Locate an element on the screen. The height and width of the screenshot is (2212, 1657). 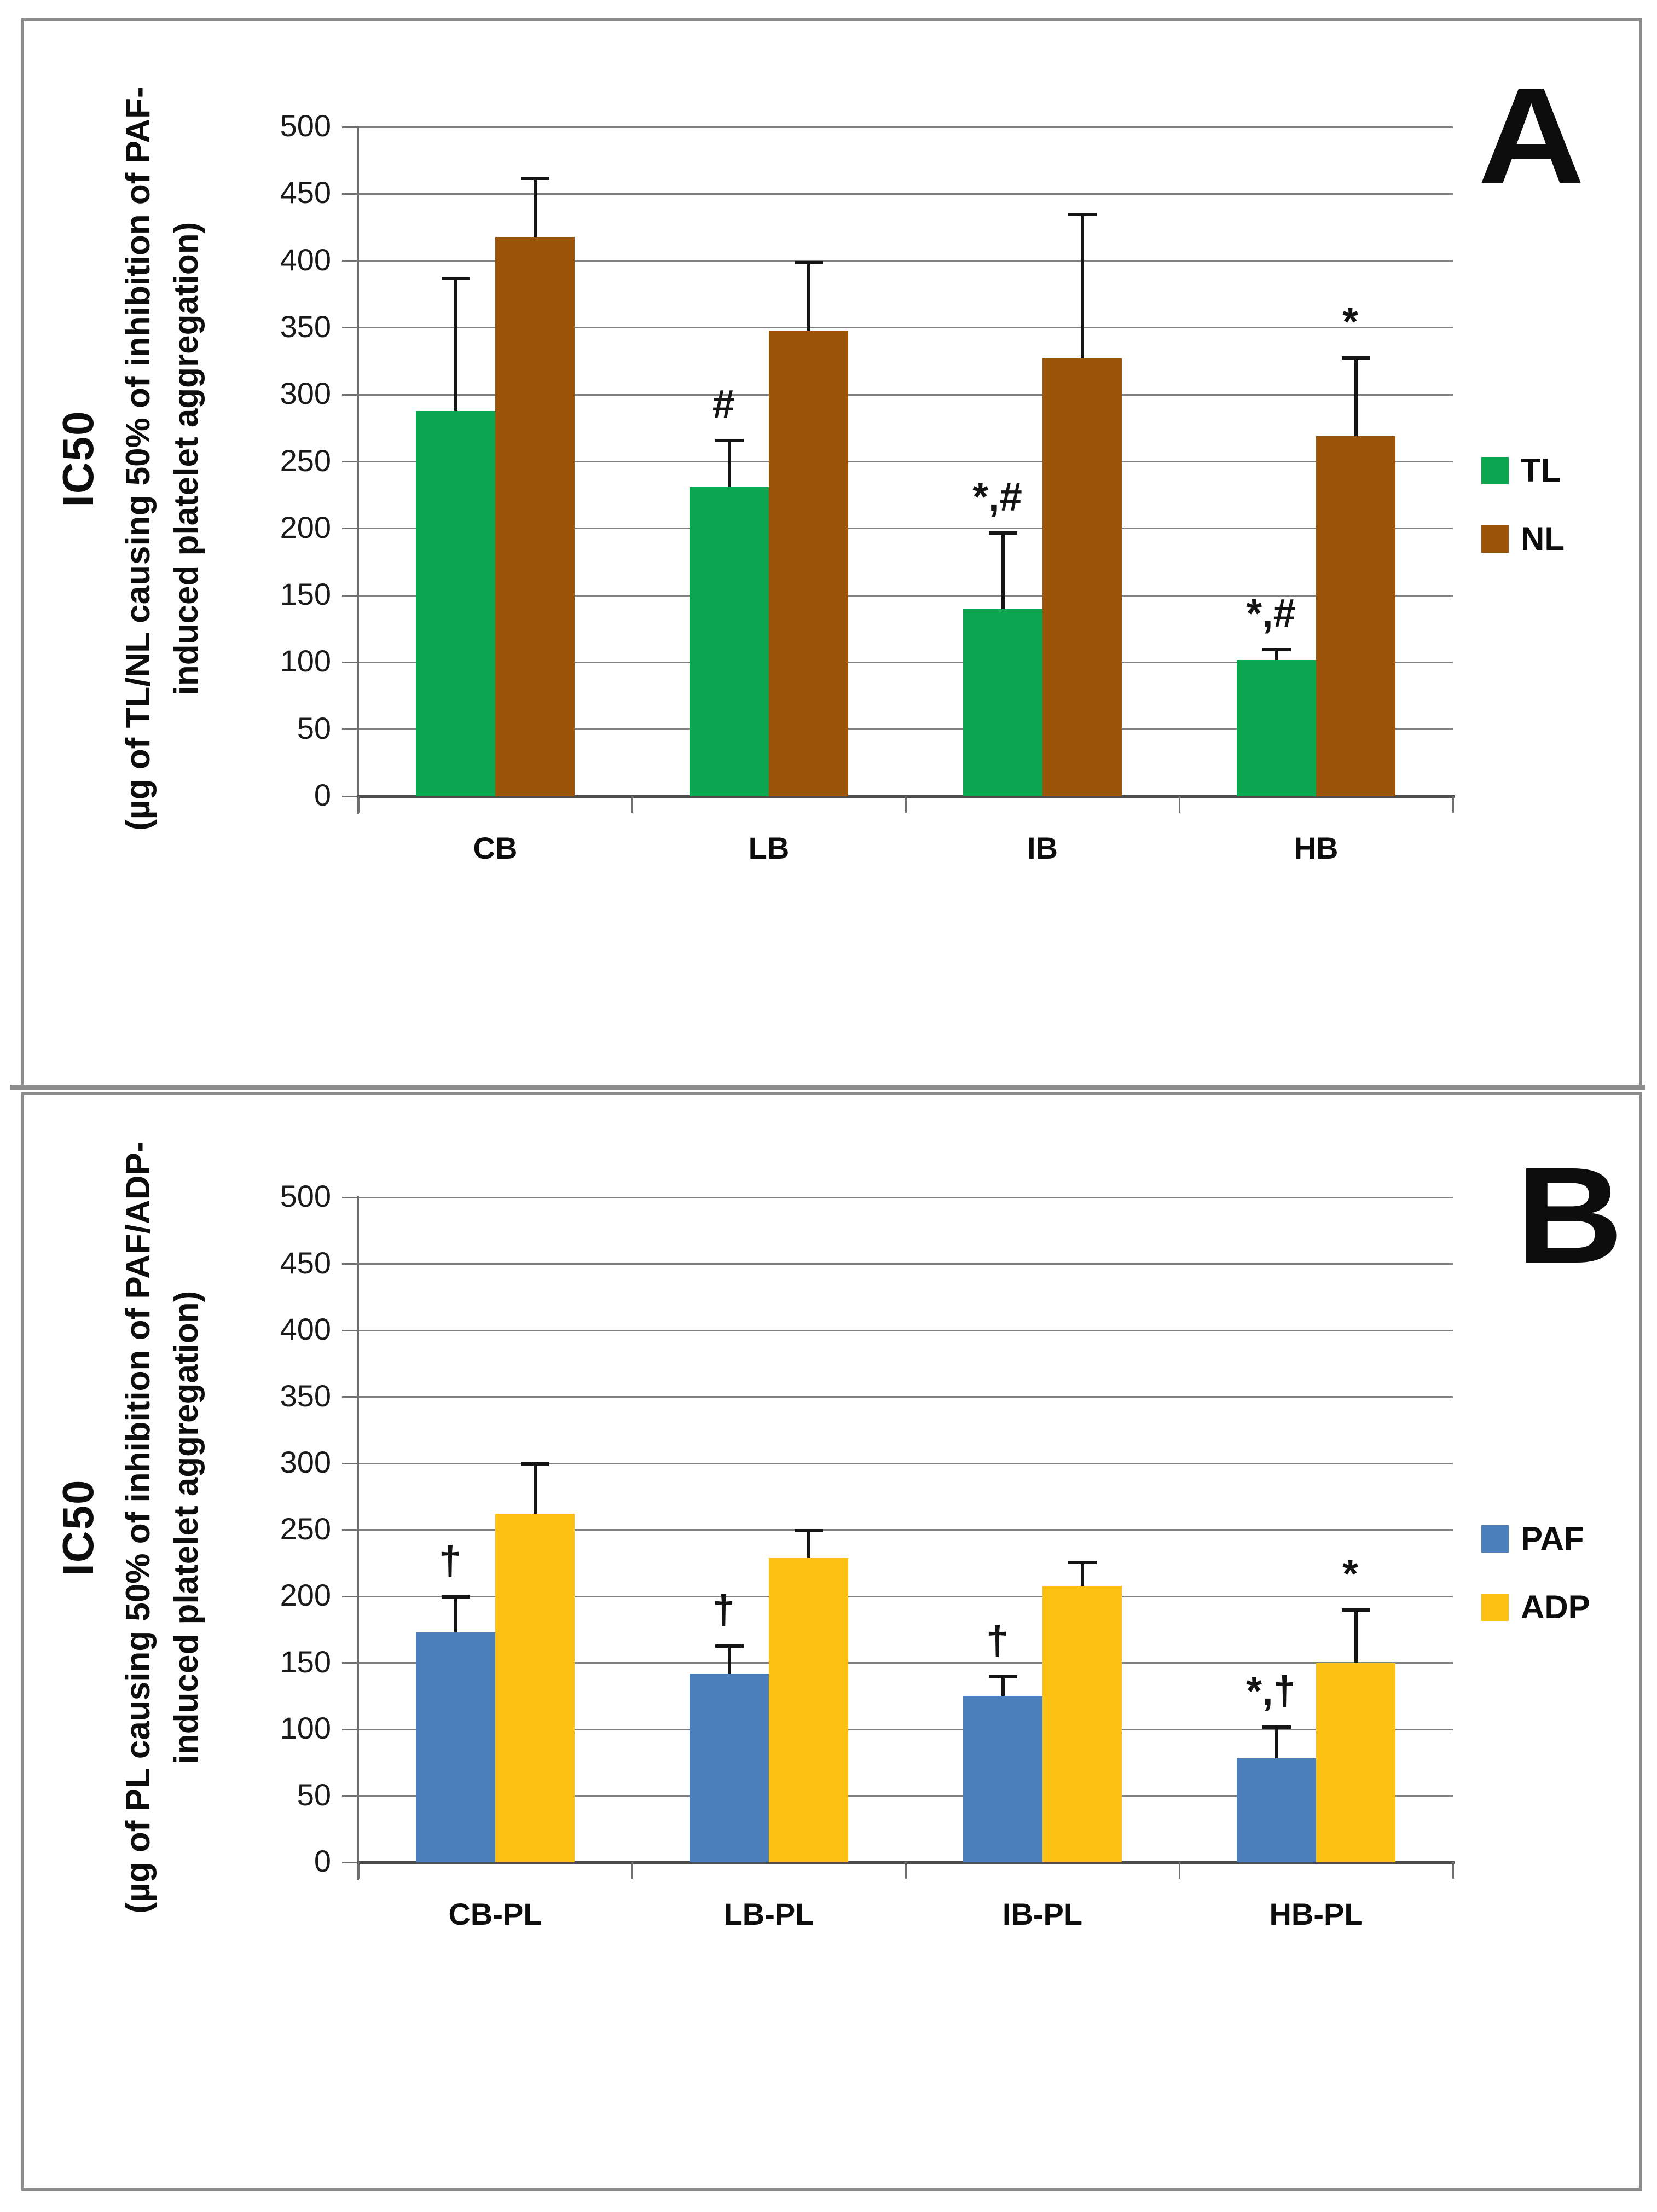
bar-CB-PL-ADP is located at coordinates (535, 1688).